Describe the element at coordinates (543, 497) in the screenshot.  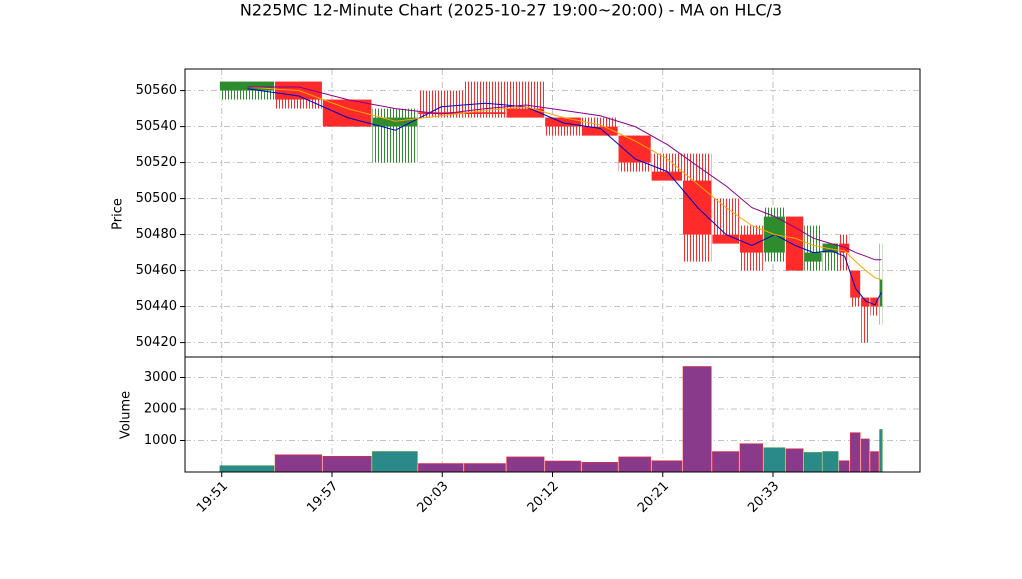
I see `x-tick-label: 20:12` at that location.